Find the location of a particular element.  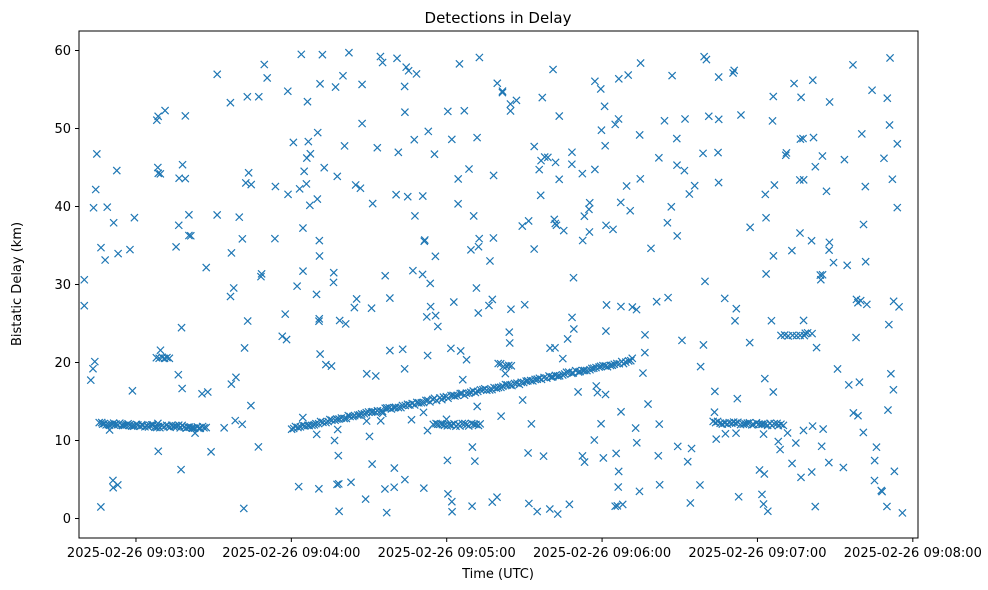

x-tick-label: 2025-02-26 09:03:00 is located at coordinates (136, 553).